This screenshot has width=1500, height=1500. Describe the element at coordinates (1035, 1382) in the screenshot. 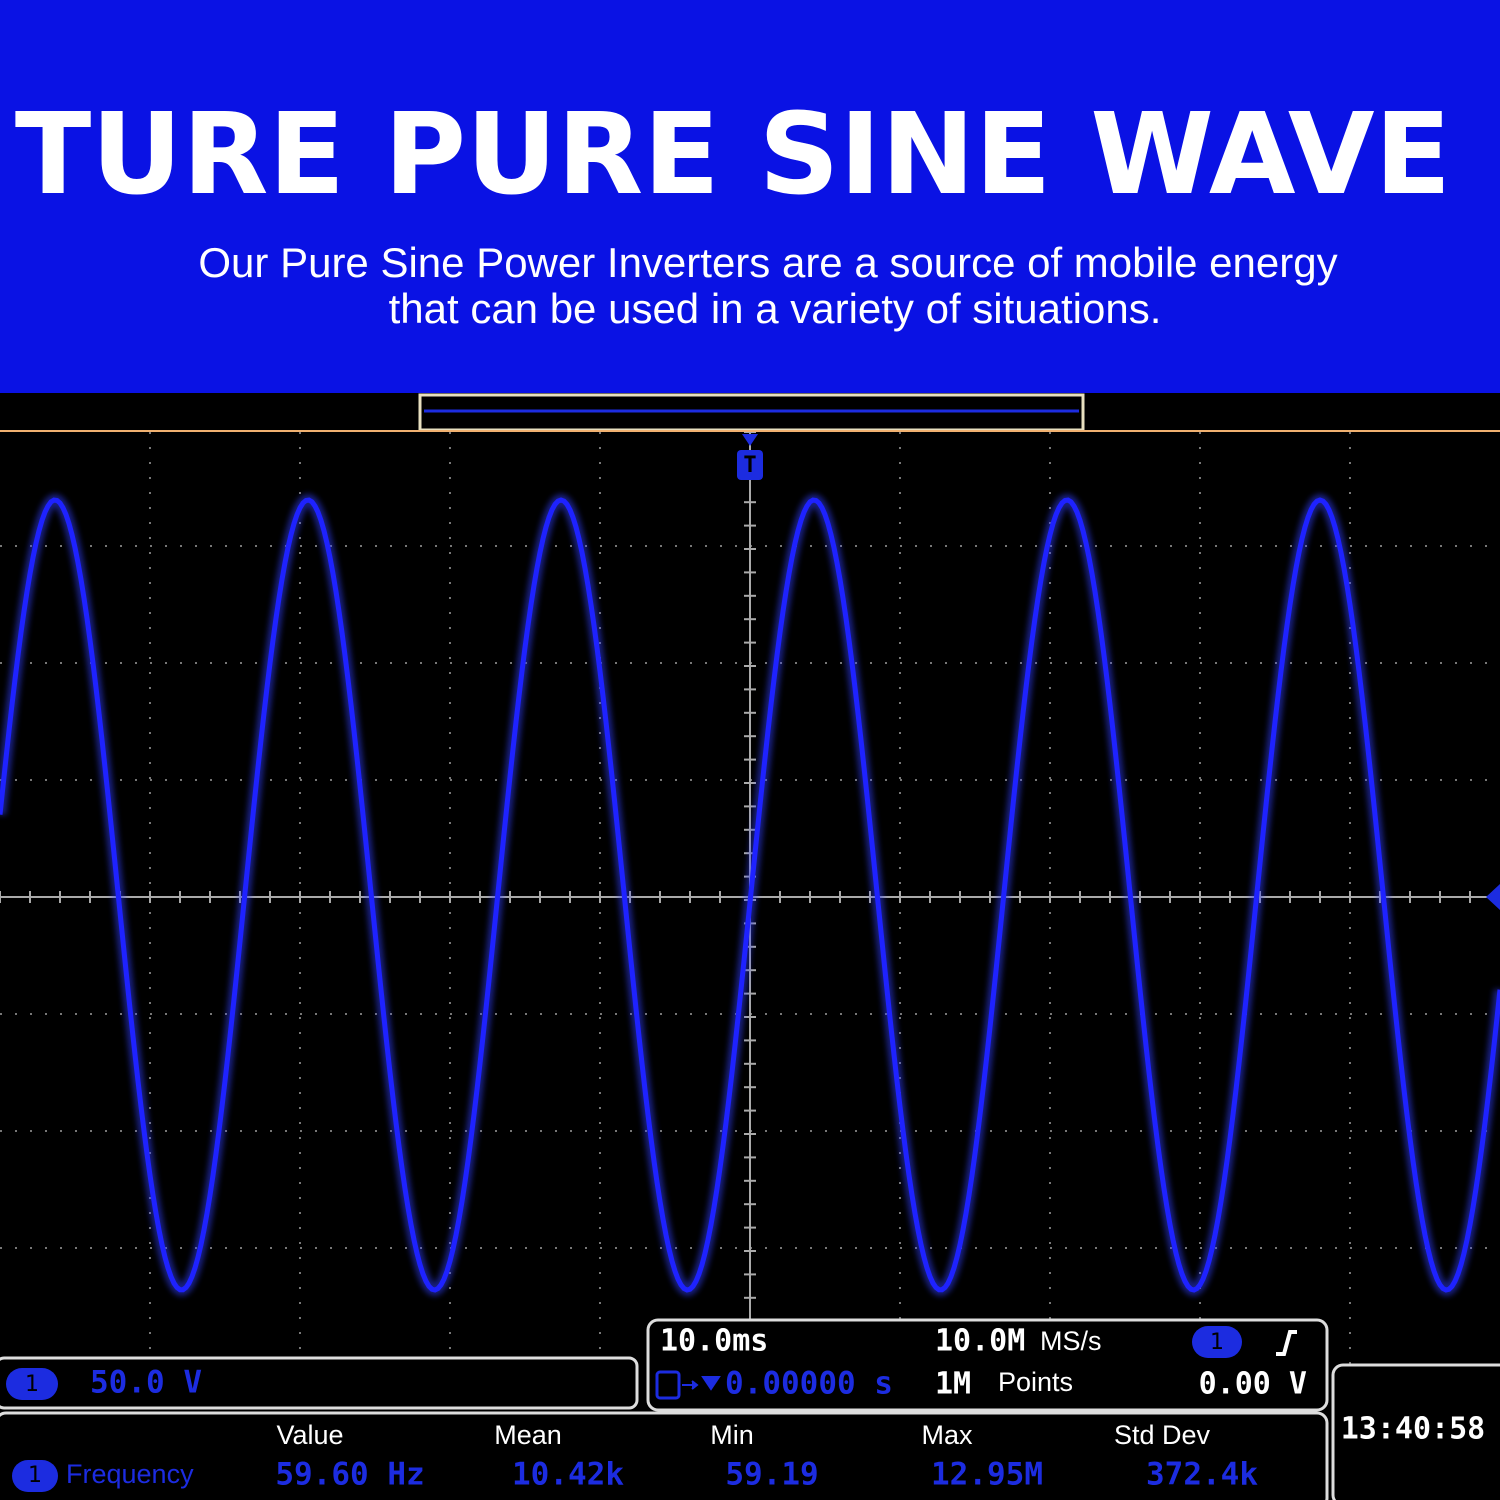

I see `record-length-unit: Points` at that location.